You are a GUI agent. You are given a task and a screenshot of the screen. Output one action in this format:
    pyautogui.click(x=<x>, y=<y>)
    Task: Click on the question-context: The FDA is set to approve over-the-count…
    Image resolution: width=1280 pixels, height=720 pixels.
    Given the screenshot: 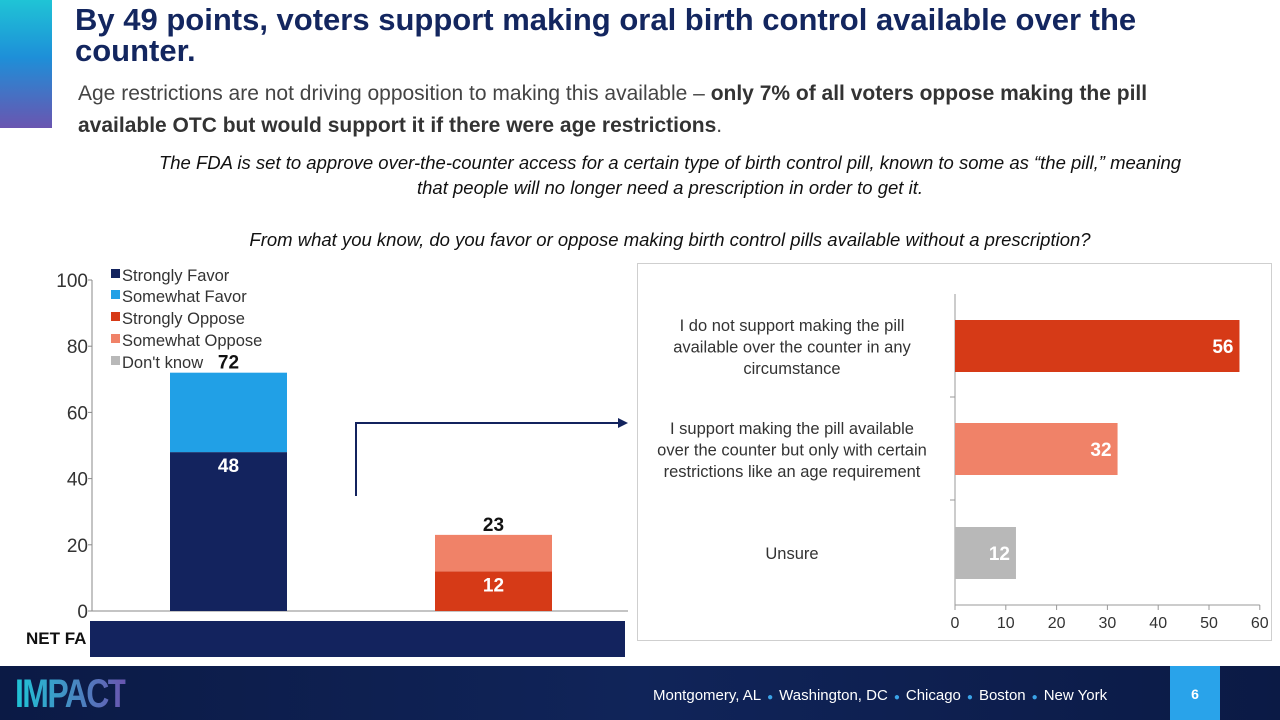 What is the action you would take?
    pyautogui.click(x=670, y=175)
    